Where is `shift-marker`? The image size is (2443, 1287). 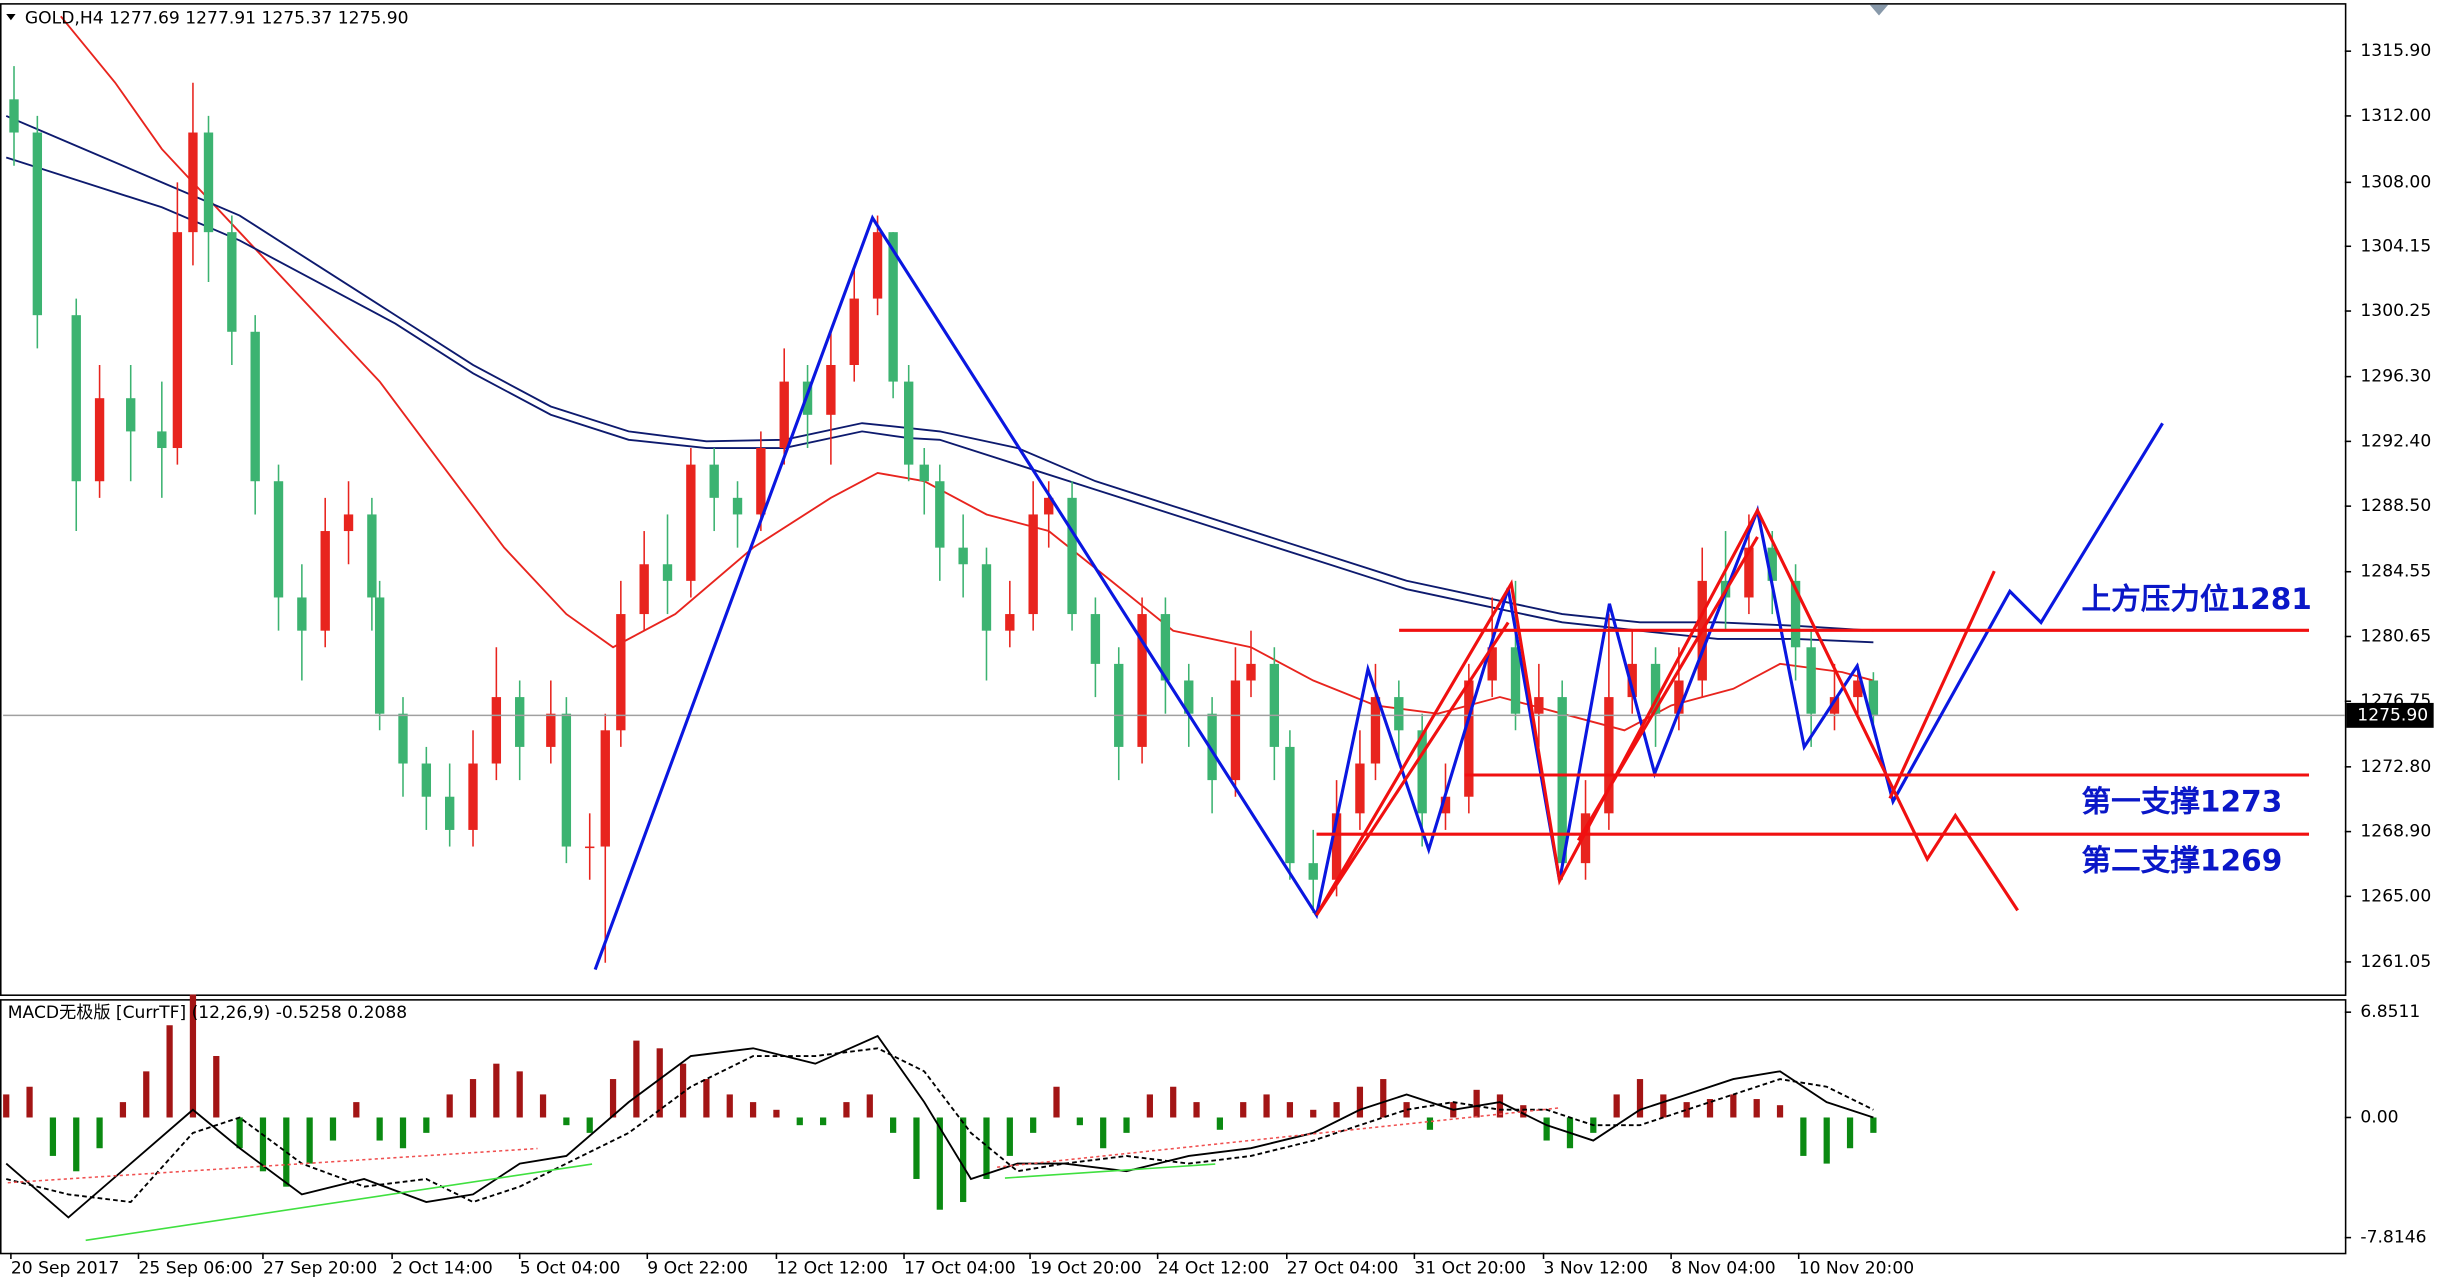 shift-marker is located at coordinates (1879, 10).